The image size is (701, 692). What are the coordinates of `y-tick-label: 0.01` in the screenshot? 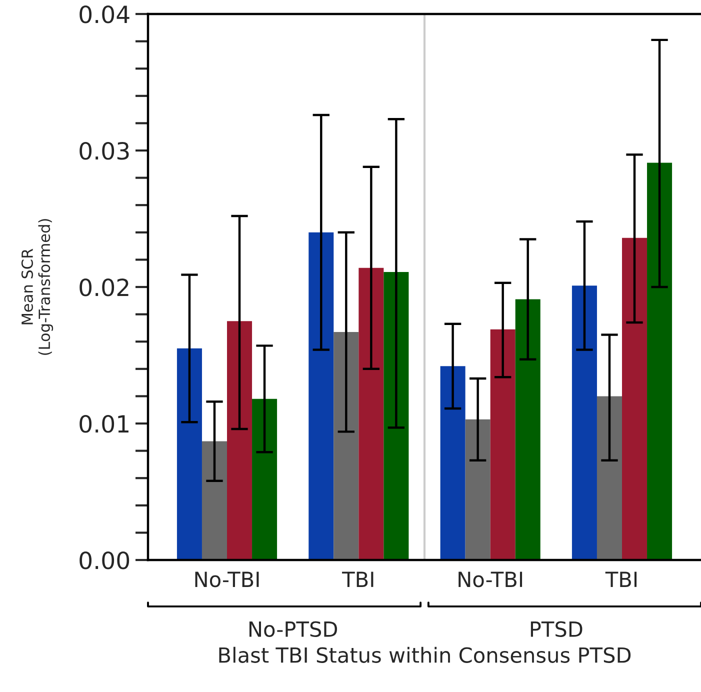 It's located at (104, 423).